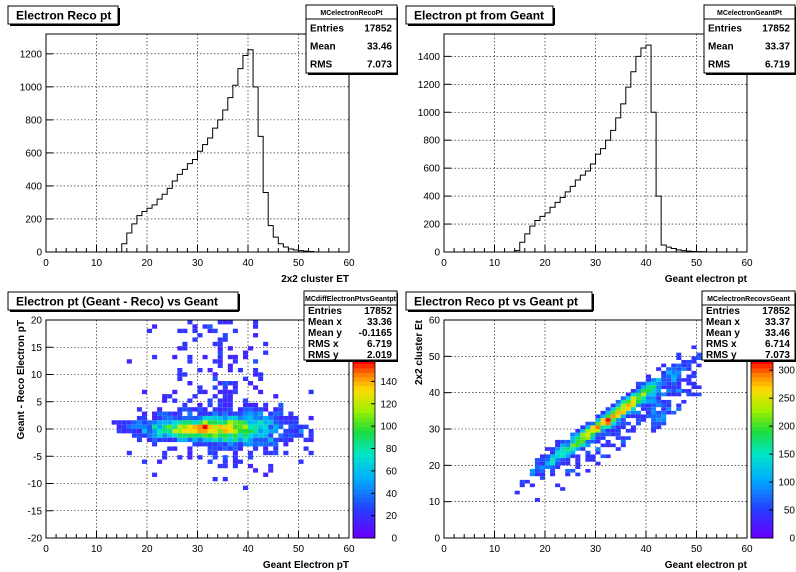 The height and width of the screenshot is (572, 796). I want to click on x-tick-label: 60, so click(349, 549).